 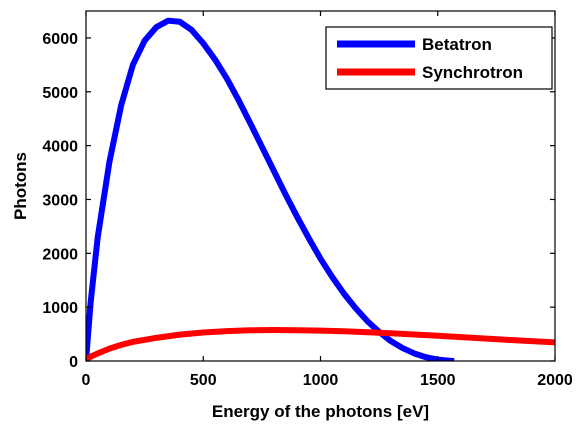 I want to click on y-tick-label: 1000, so click(x=60, y=308).